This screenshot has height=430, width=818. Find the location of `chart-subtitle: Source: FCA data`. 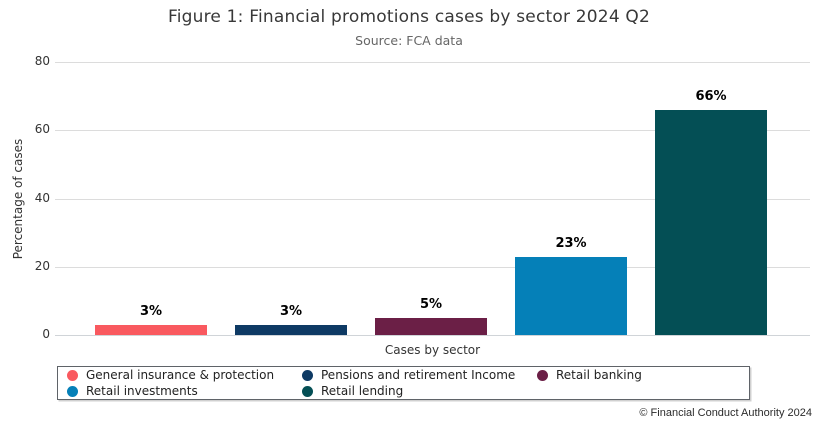

chart-subtitle: Source: FCA data is located at coordinates (409, 40).